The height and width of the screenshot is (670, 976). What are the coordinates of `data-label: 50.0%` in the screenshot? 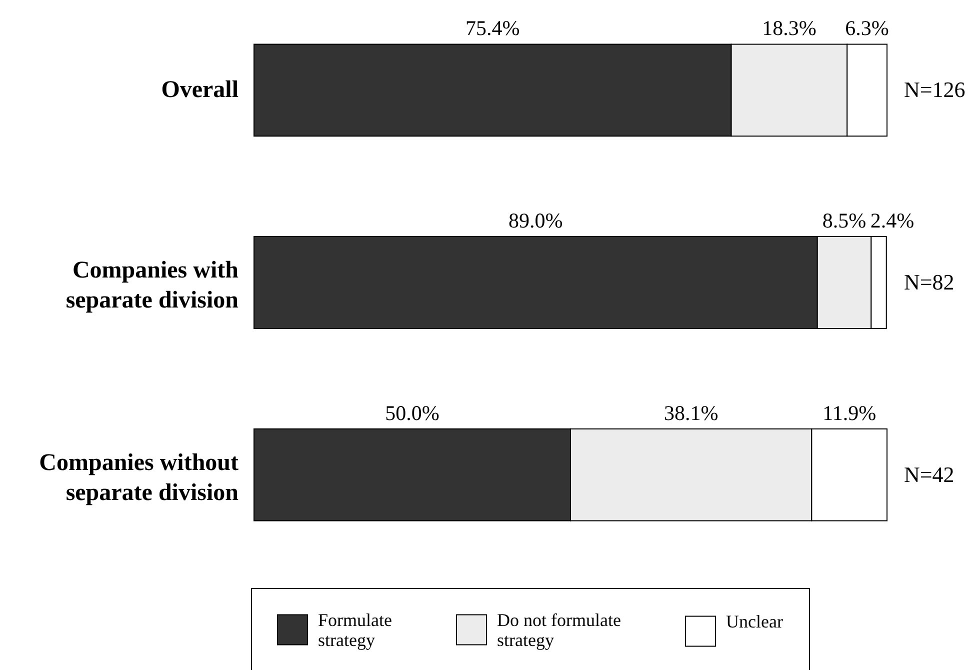 It's located at (412, 412).